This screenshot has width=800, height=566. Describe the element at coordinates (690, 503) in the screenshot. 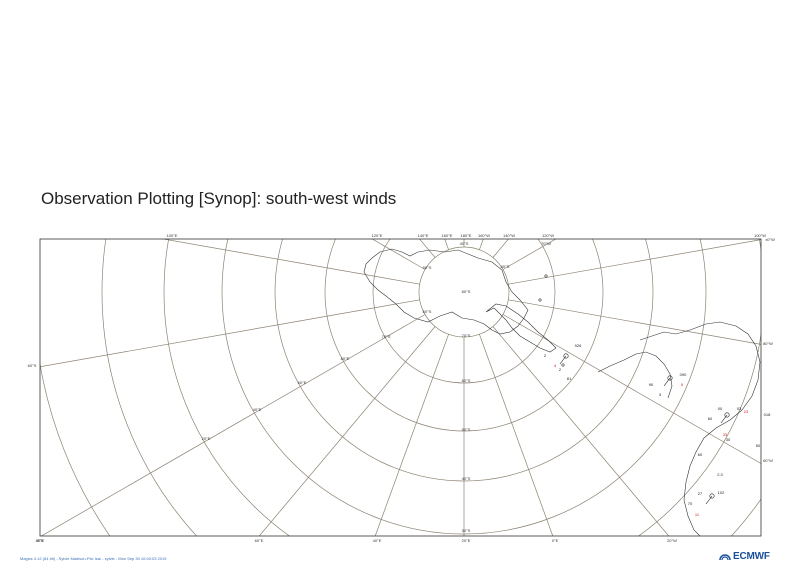

I see `station-value: 70` at that location.